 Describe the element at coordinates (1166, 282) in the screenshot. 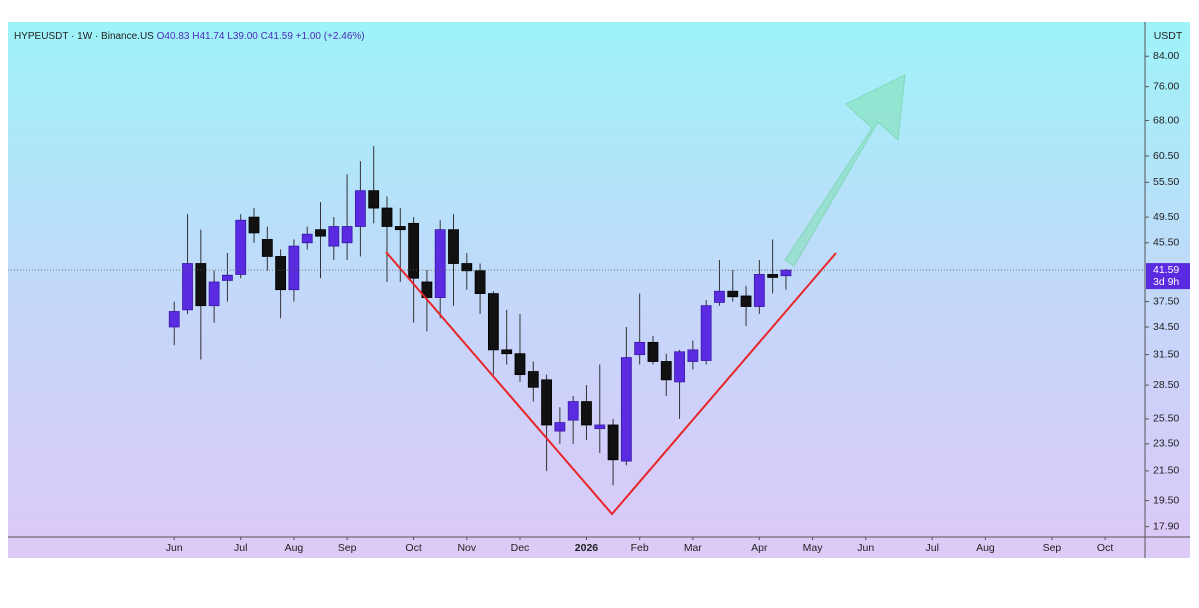

I see `countdown-label: 3d 9h` at that location.